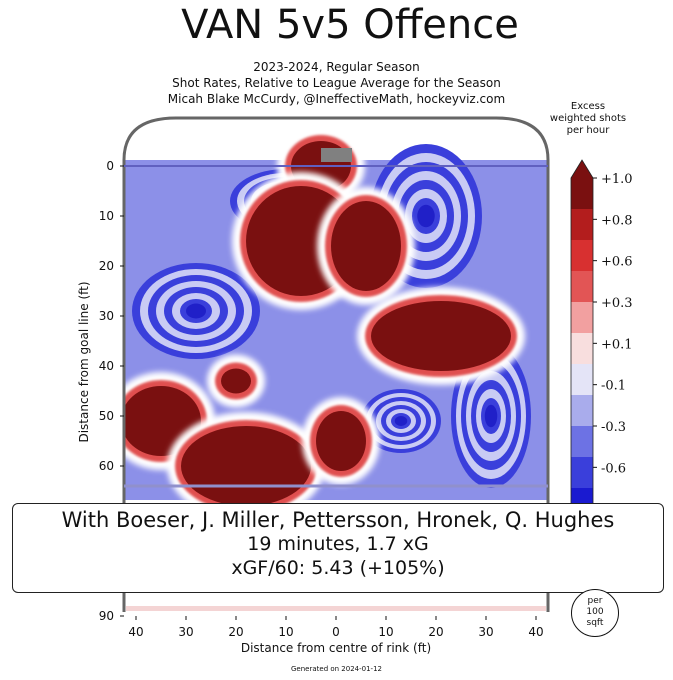 Image resolution: width=673 pixels, height=680 pixels. Describe the element at coordinates (106, 316) in the screenshot. I see `y-tick-label: 30` at that location.